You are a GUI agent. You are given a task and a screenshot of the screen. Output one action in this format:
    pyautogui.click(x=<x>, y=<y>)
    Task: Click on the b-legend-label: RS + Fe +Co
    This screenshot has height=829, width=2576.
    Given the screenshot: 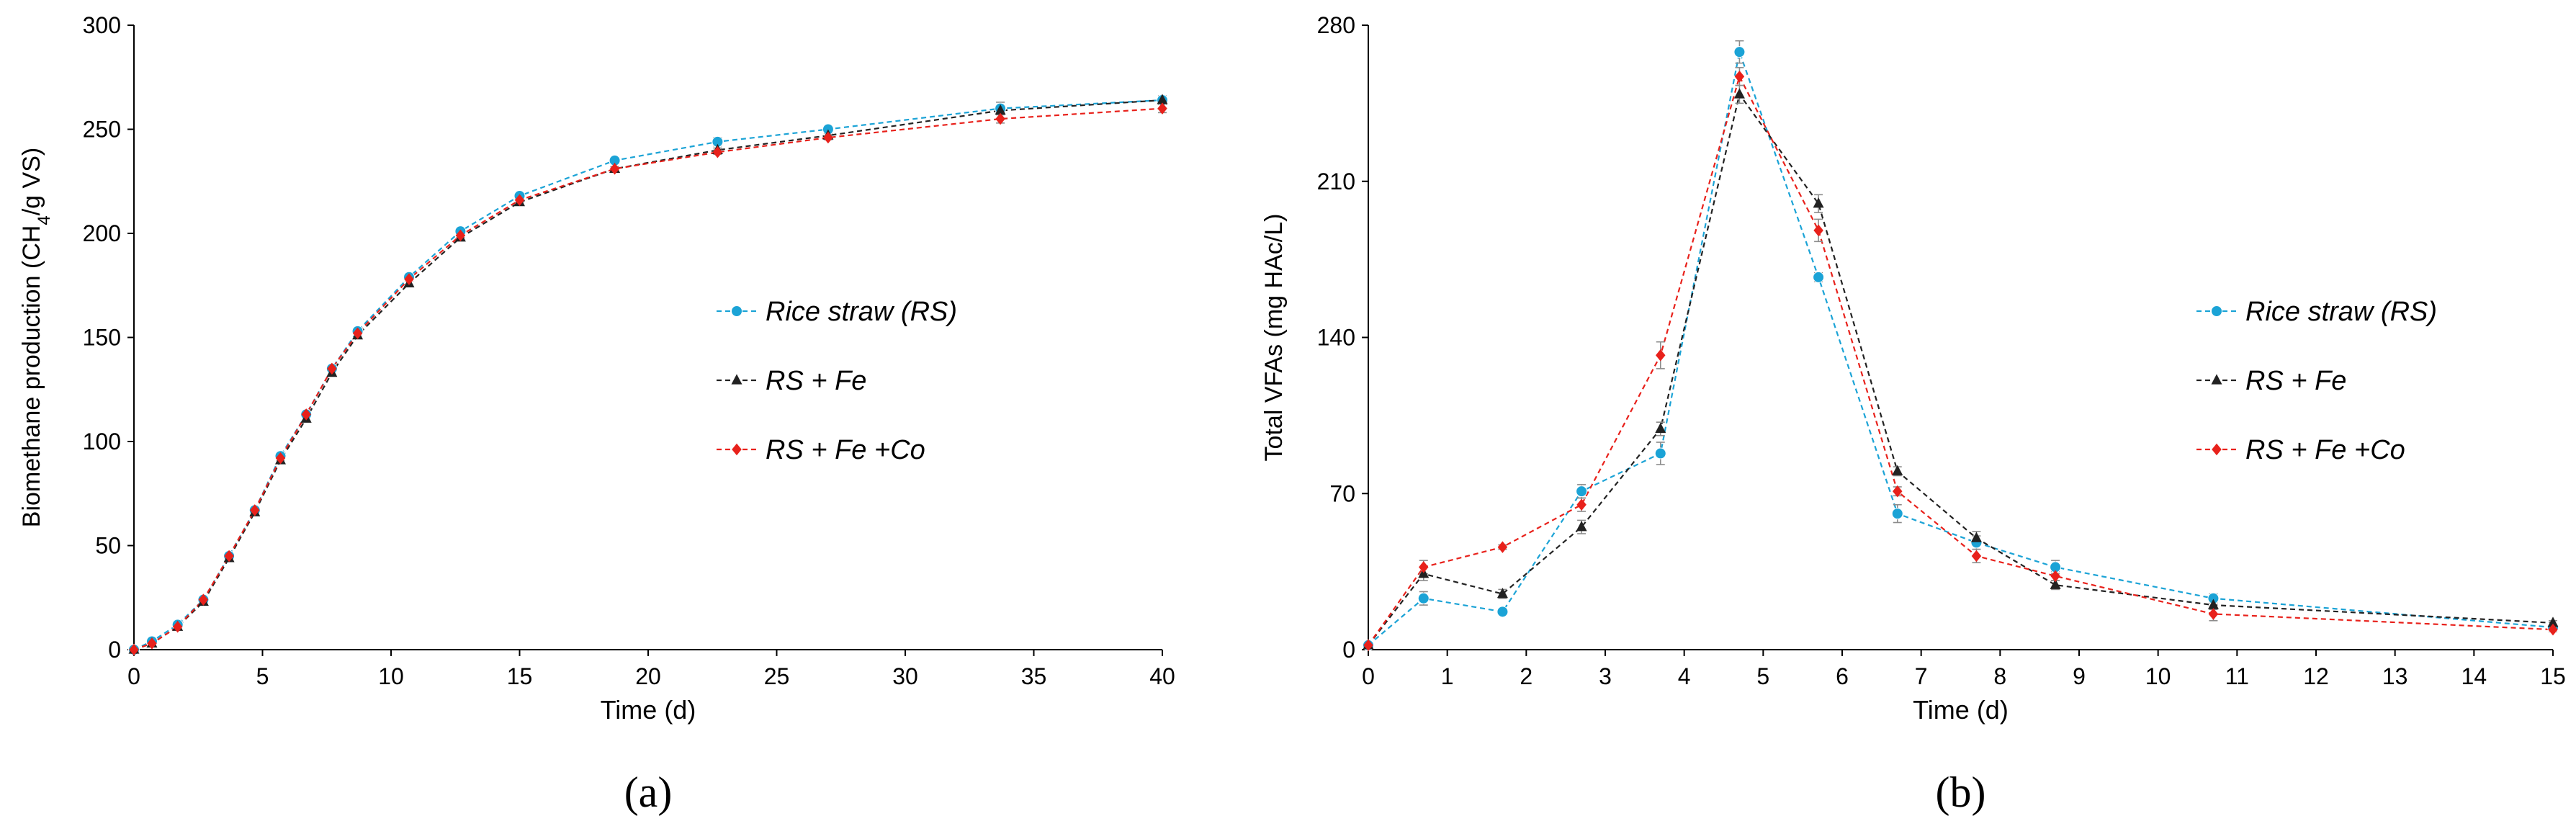 What is the action you would take?
    pyautogui.click(x=2325, y=450)
    